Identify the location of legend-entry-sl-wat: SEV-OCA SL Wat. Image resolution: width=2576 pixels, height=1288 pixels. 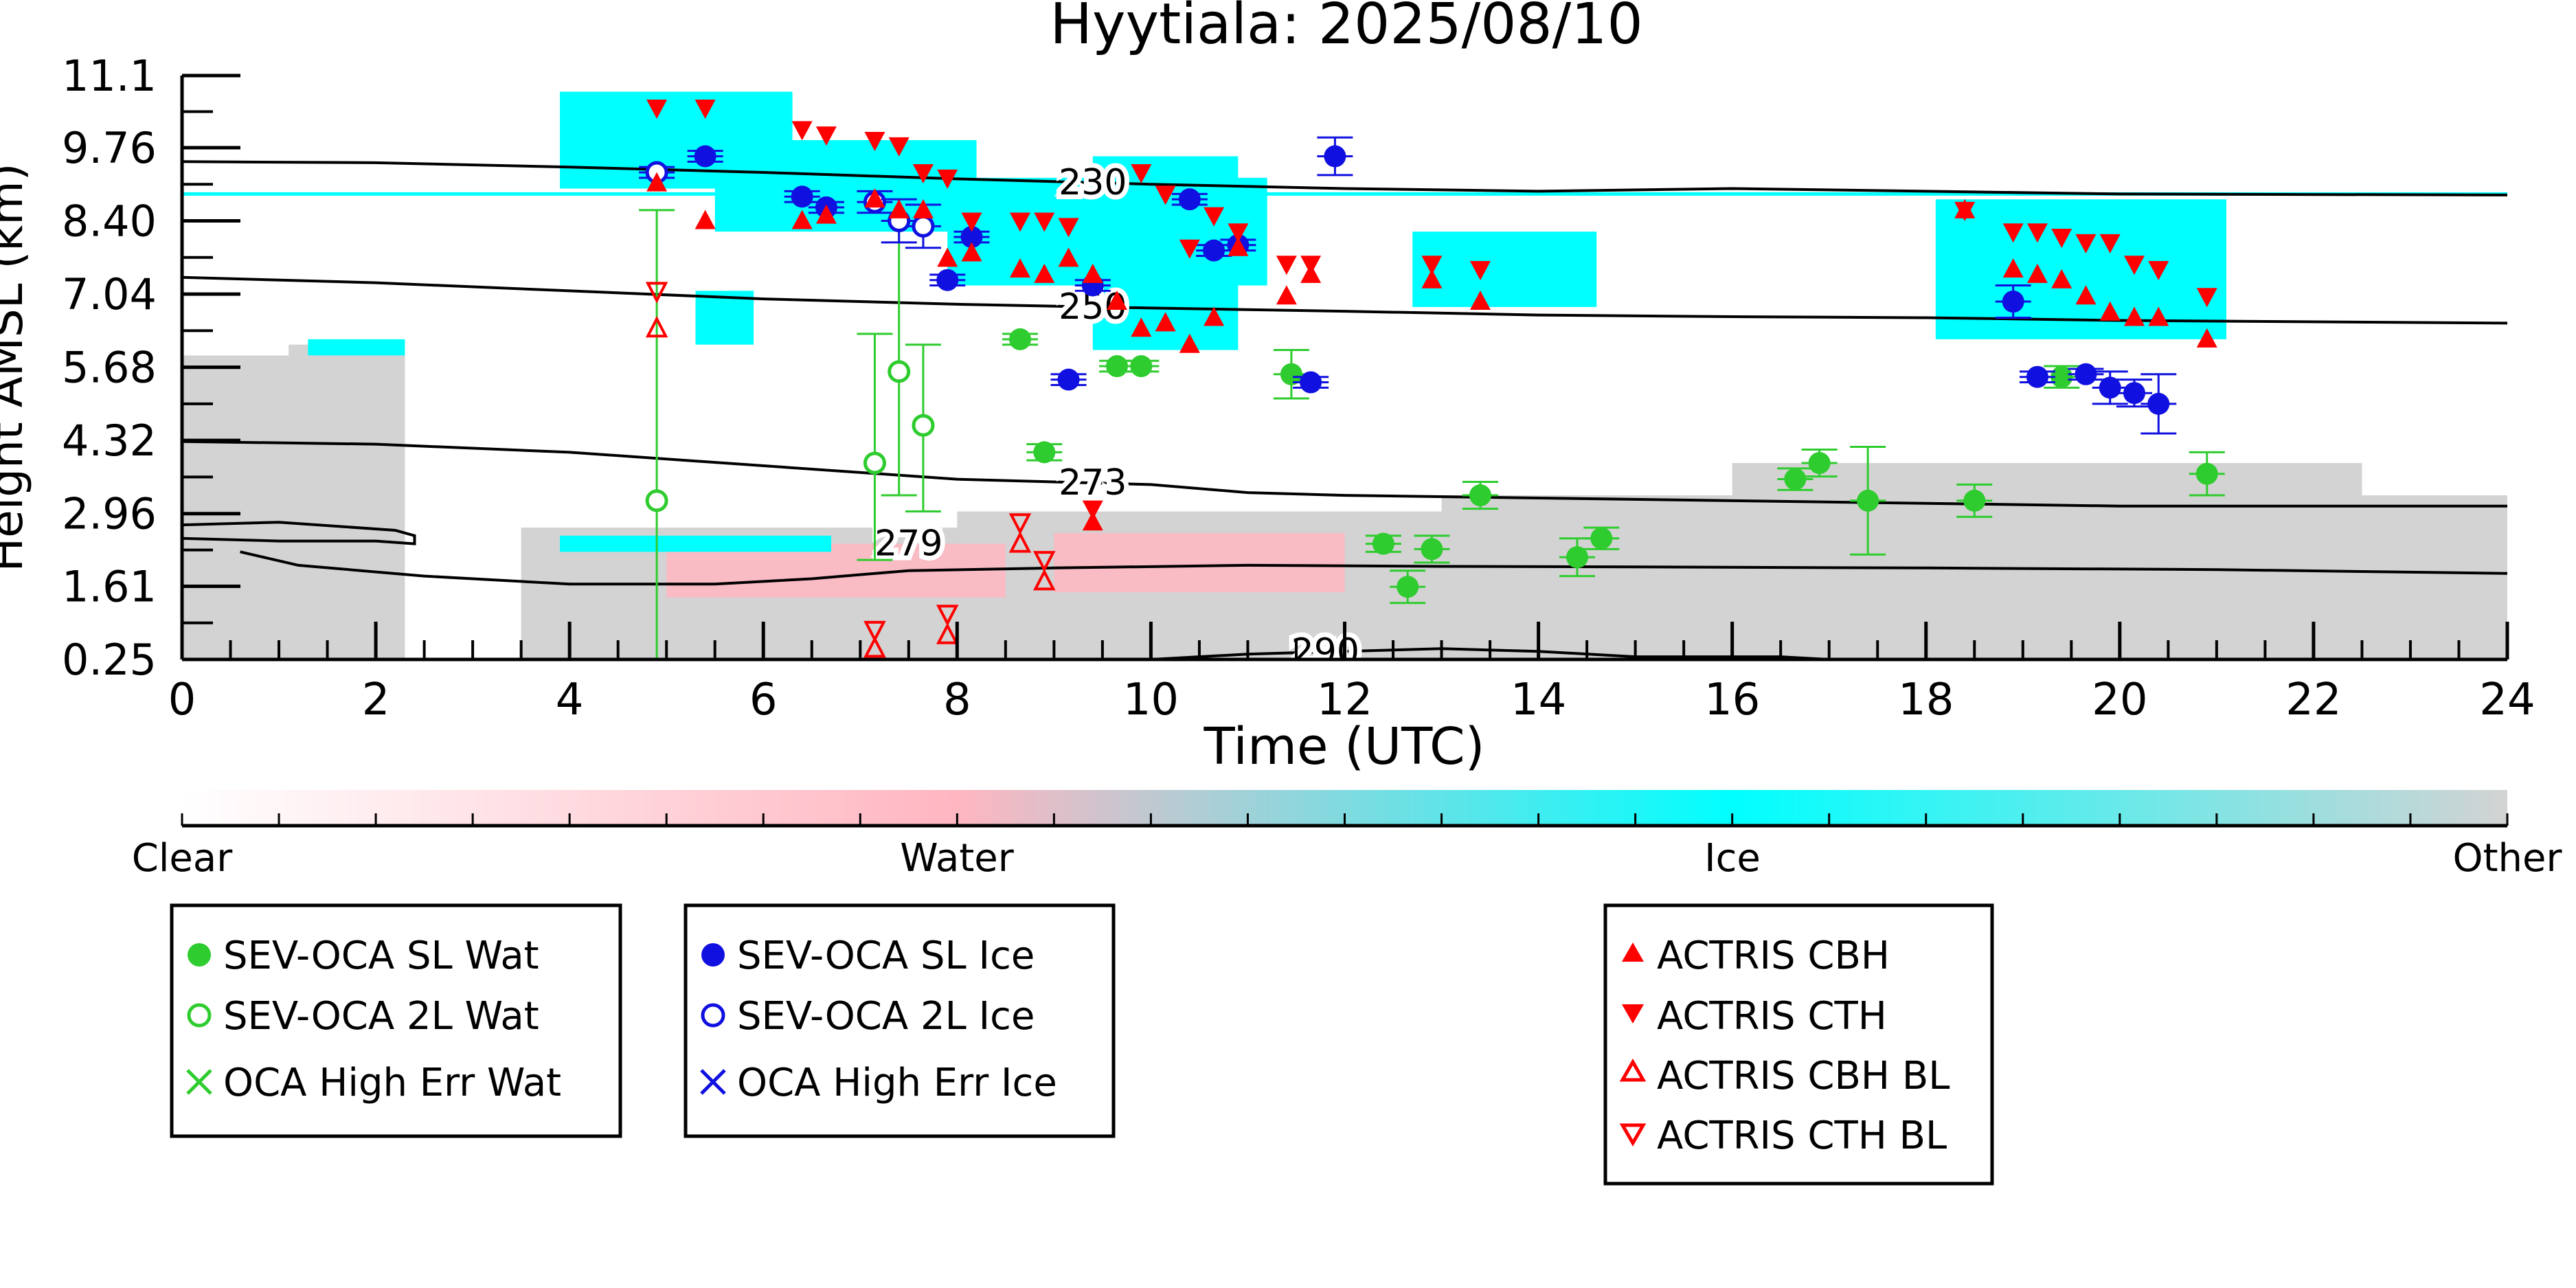
(363, 956).